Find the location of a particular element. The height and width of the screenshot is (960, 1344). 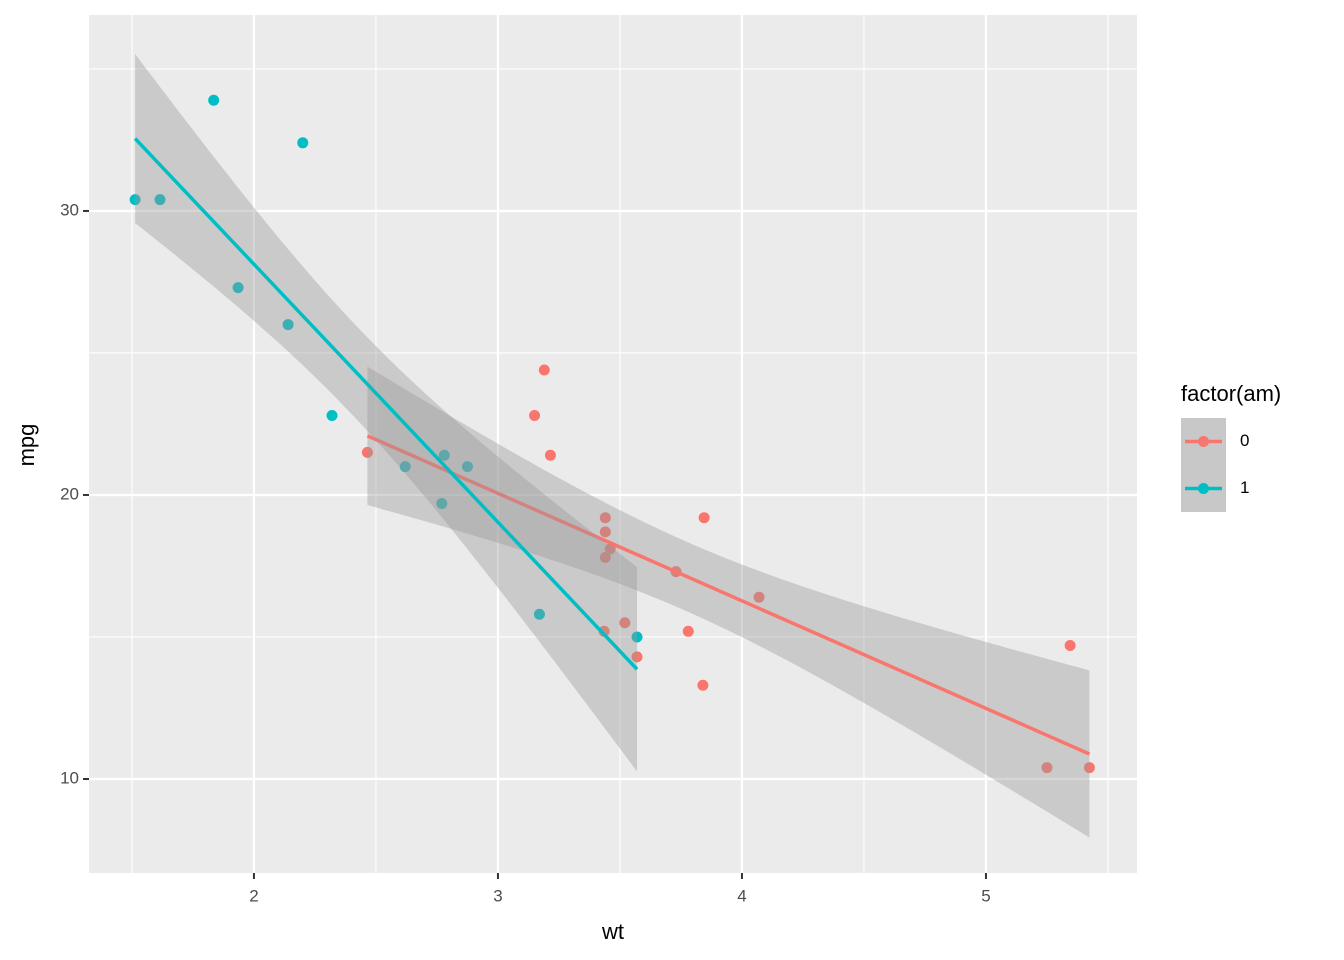

y-tick-label: 20 is located at coordinates (69, 493).